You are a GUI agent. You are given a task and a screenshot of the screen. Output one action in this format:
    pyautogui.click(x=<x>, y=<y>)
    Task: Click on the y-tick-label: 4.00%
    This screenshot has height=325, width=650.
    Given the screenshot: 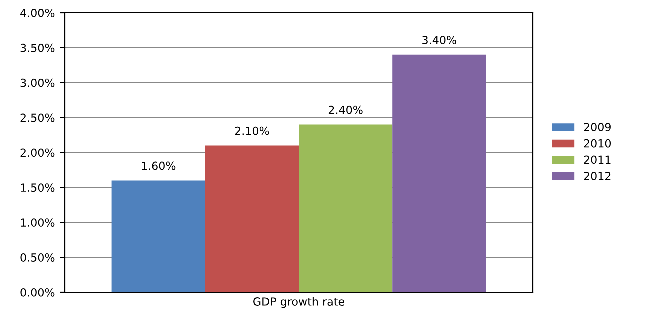 What is the action you would take?
    pyautogui.click(x=37, y=13)
    